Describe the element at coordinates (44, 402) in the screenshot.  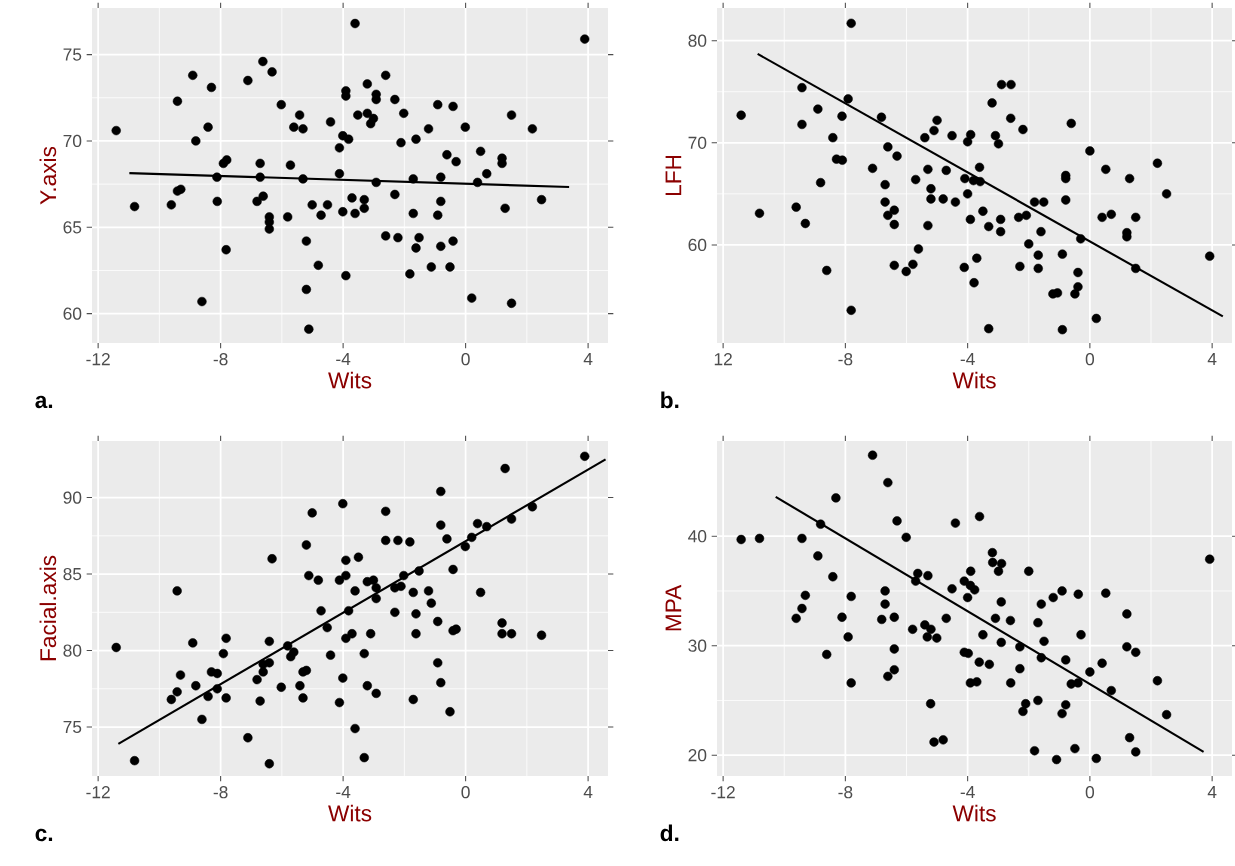
I see `text: a.` at that location.